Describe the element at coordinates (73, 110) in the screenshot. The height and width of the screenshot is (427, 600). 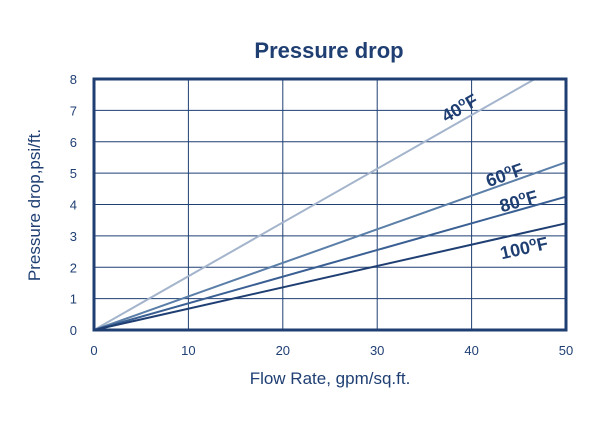
I see `y-tick-label: 7` at that location.